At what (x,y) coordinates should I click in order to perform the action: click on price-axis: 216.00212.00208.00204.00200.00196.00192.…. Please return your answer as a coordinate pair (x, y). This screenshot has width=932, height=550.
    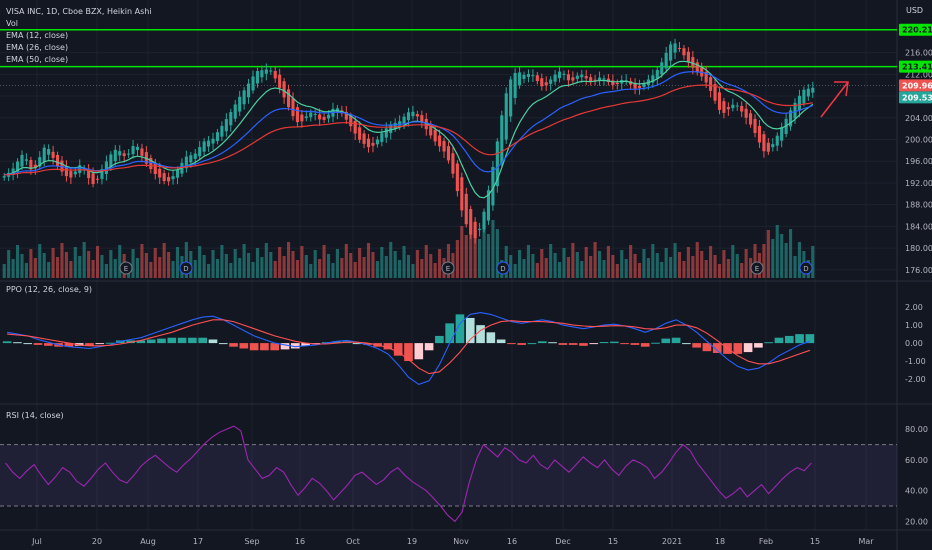
    Looking at the image, I should click on (918, 288).